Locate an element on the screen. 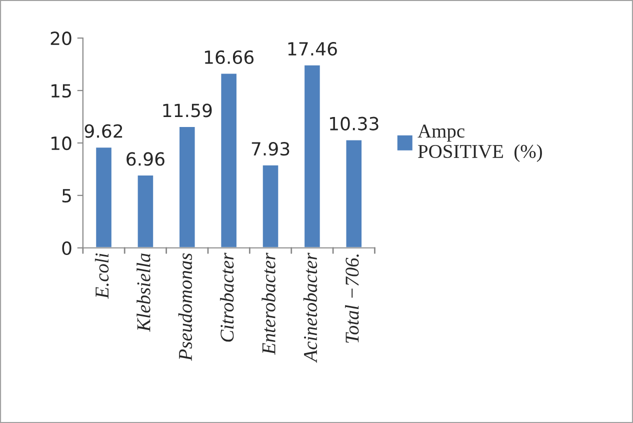 Image resolution: width=633 pixels, height=423 pixels. data-label: 10.33 is located at coordinates (354, 123).